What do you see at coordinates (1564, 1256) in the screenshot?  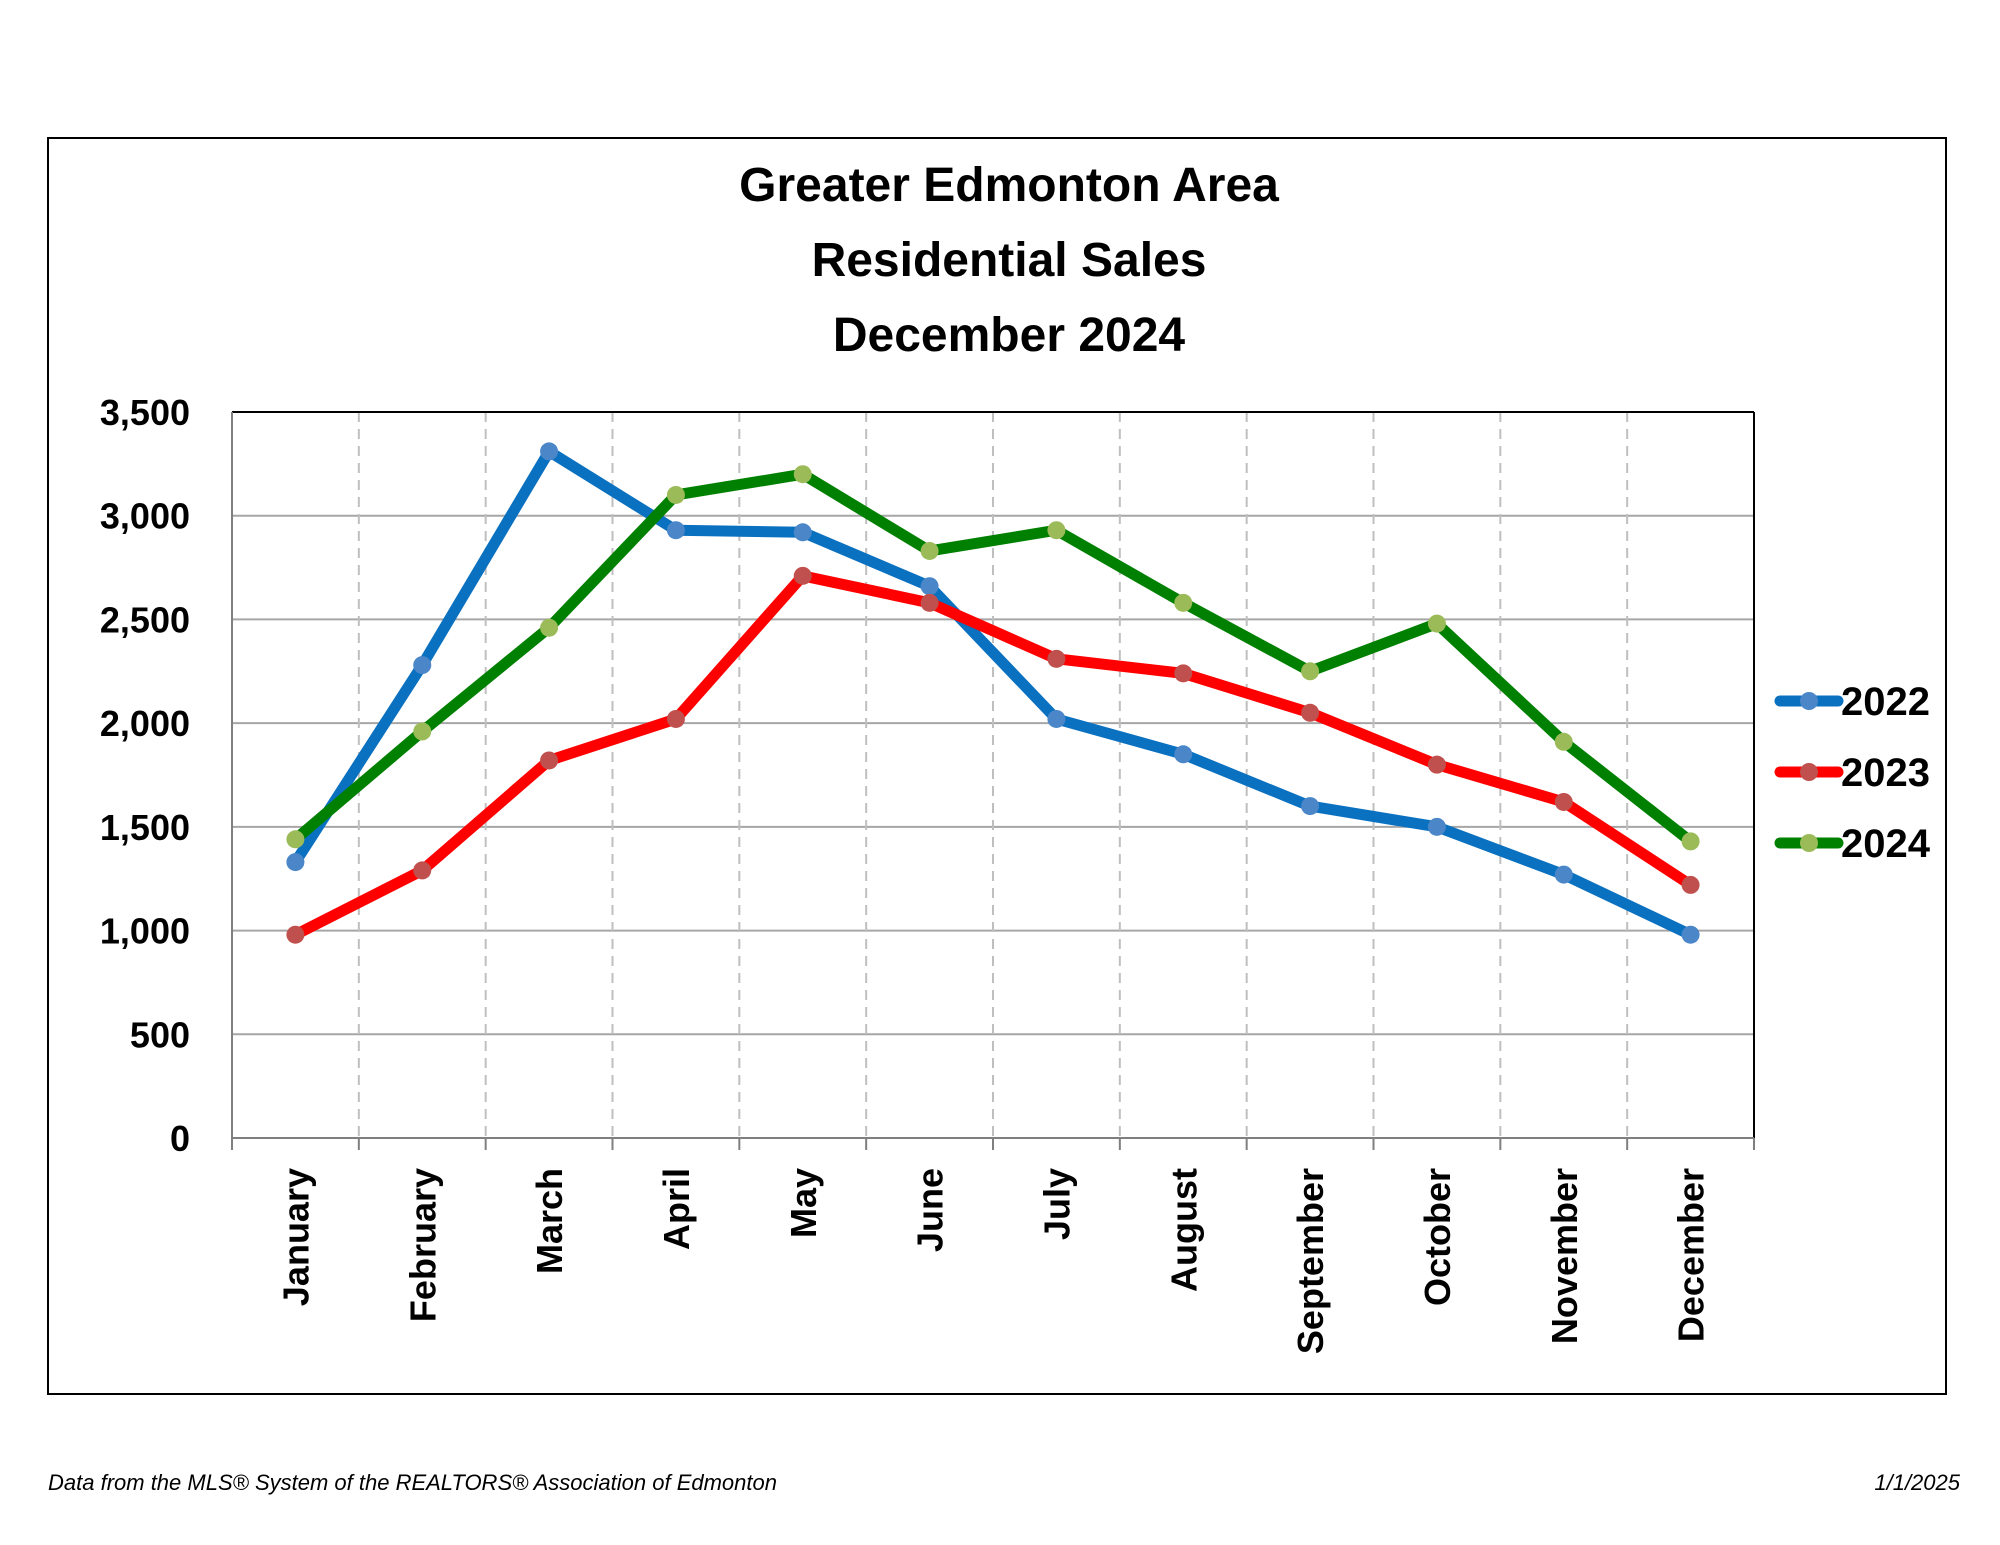 I see `x-tick-label: November` at bounding box center [1564, 1256].